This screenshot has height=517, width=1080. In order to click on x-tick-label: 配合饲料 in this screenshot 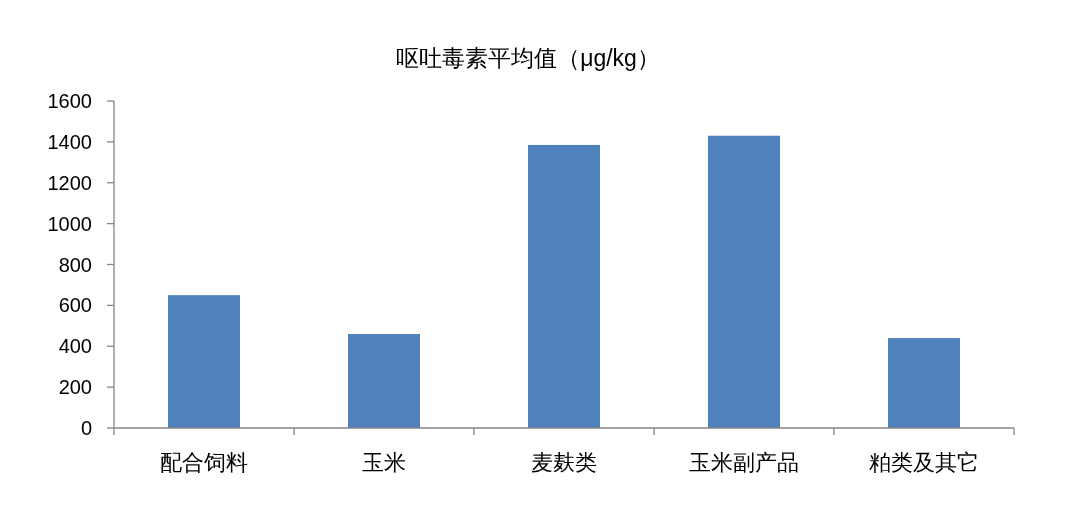, I will do `click(204, 462)`.